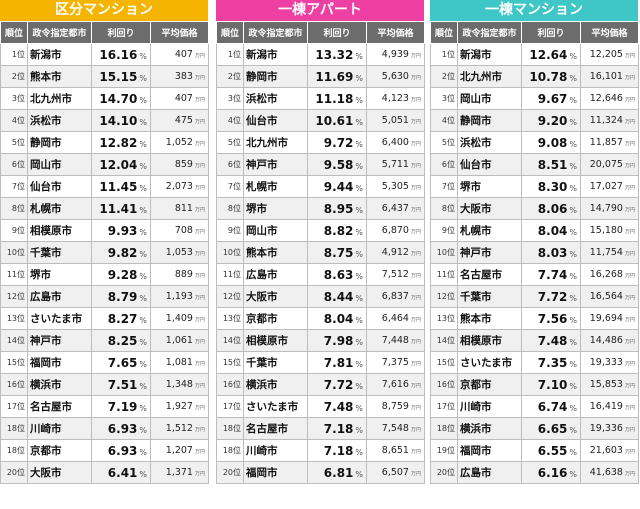 This screenshot has height=509, width=640. I want to click on rank-cell: 14位, so click(14, 340).